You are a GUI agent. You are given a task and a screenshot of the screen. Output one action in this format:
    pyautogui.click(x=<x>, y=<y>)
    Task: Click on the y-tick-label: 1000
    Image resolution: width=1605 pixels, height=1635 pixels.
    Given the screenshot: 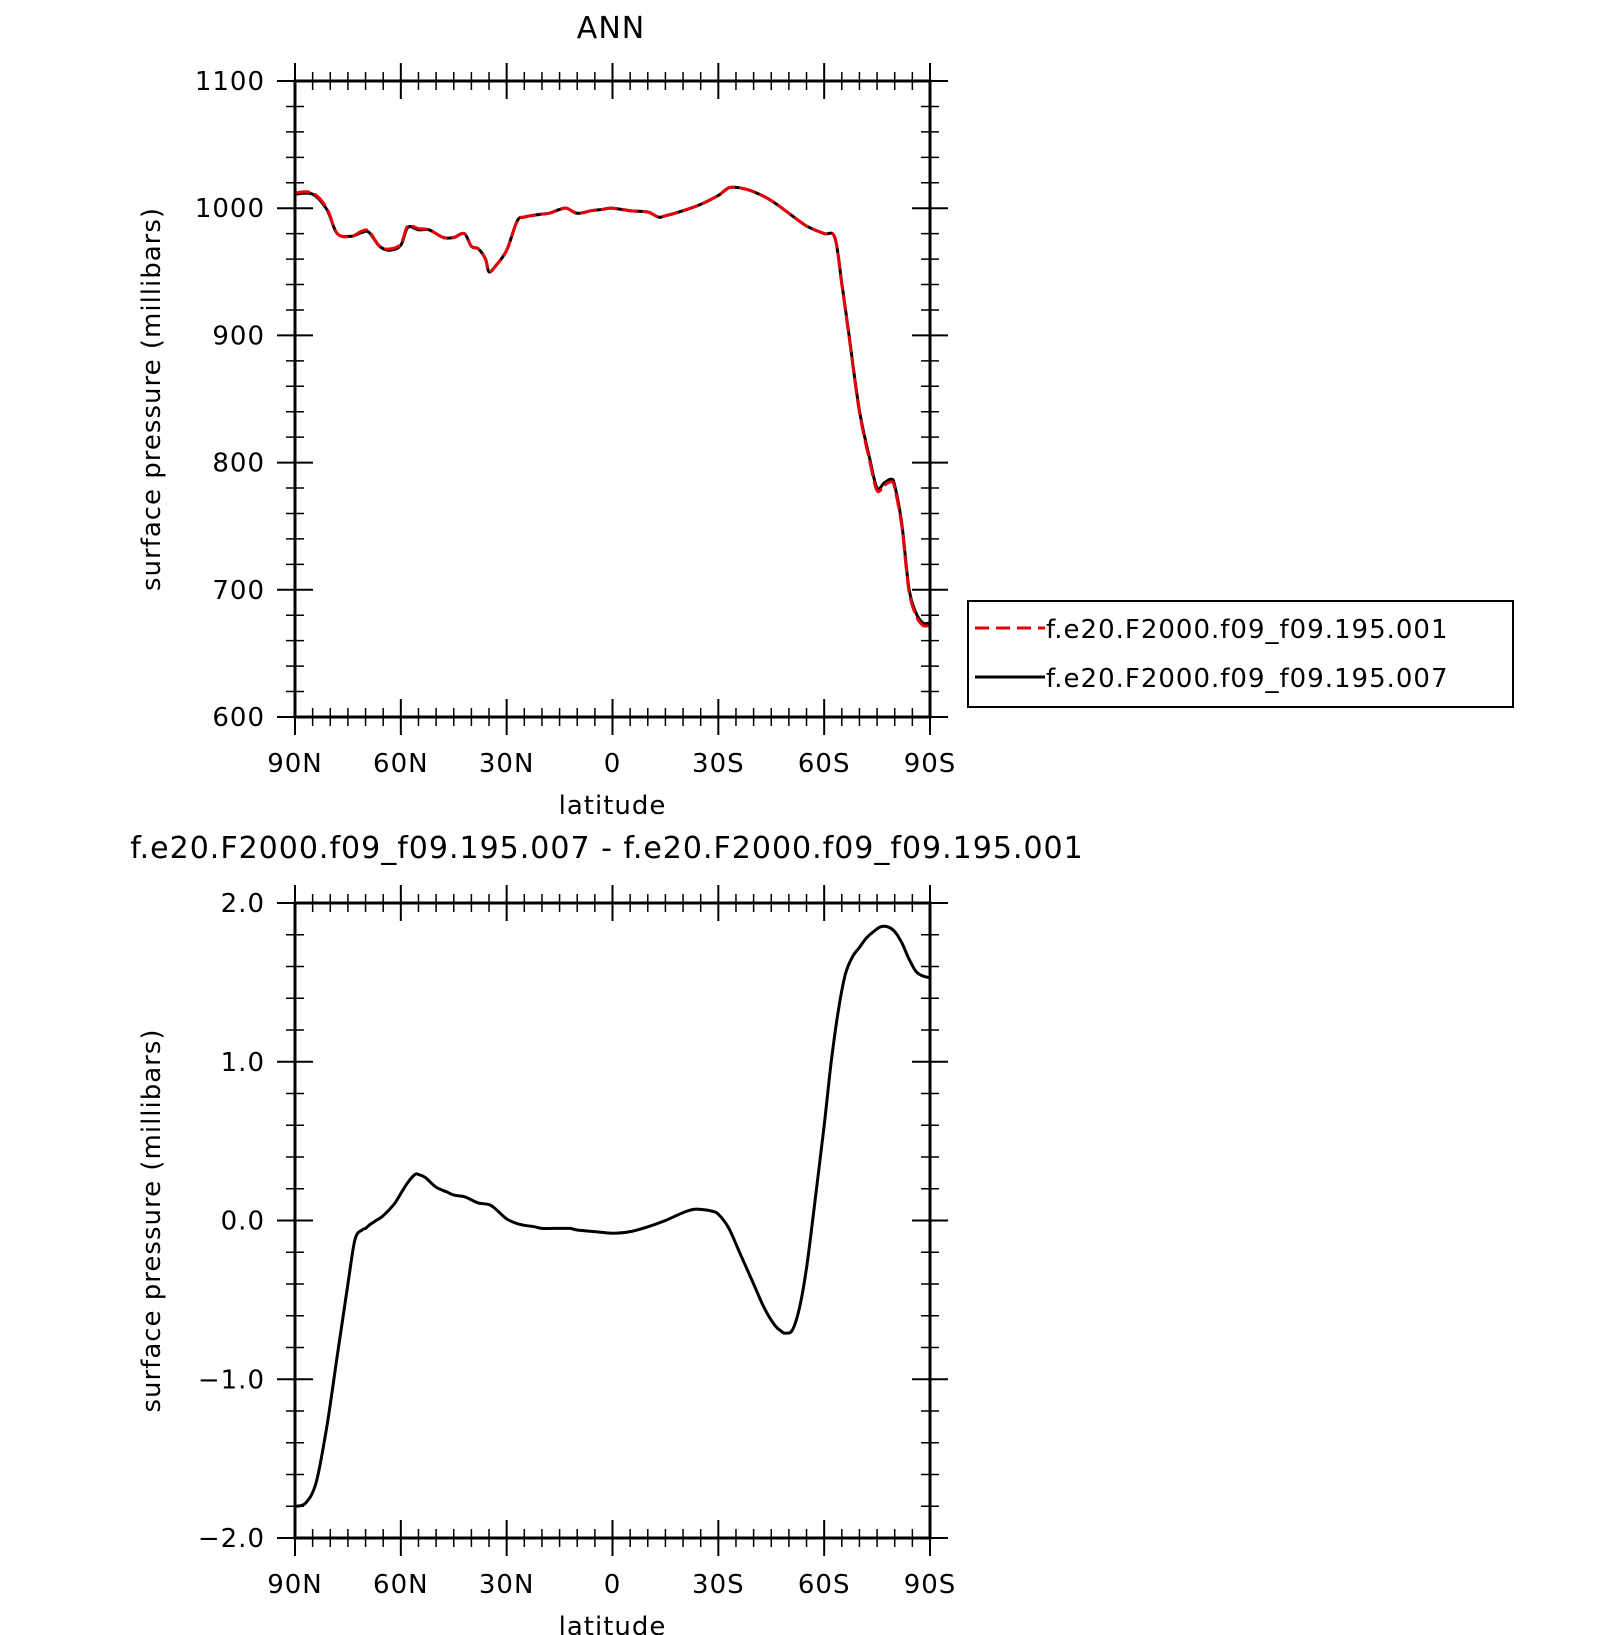 What is the action you would take?
    pyautogui.click(x=230, y=209)
    